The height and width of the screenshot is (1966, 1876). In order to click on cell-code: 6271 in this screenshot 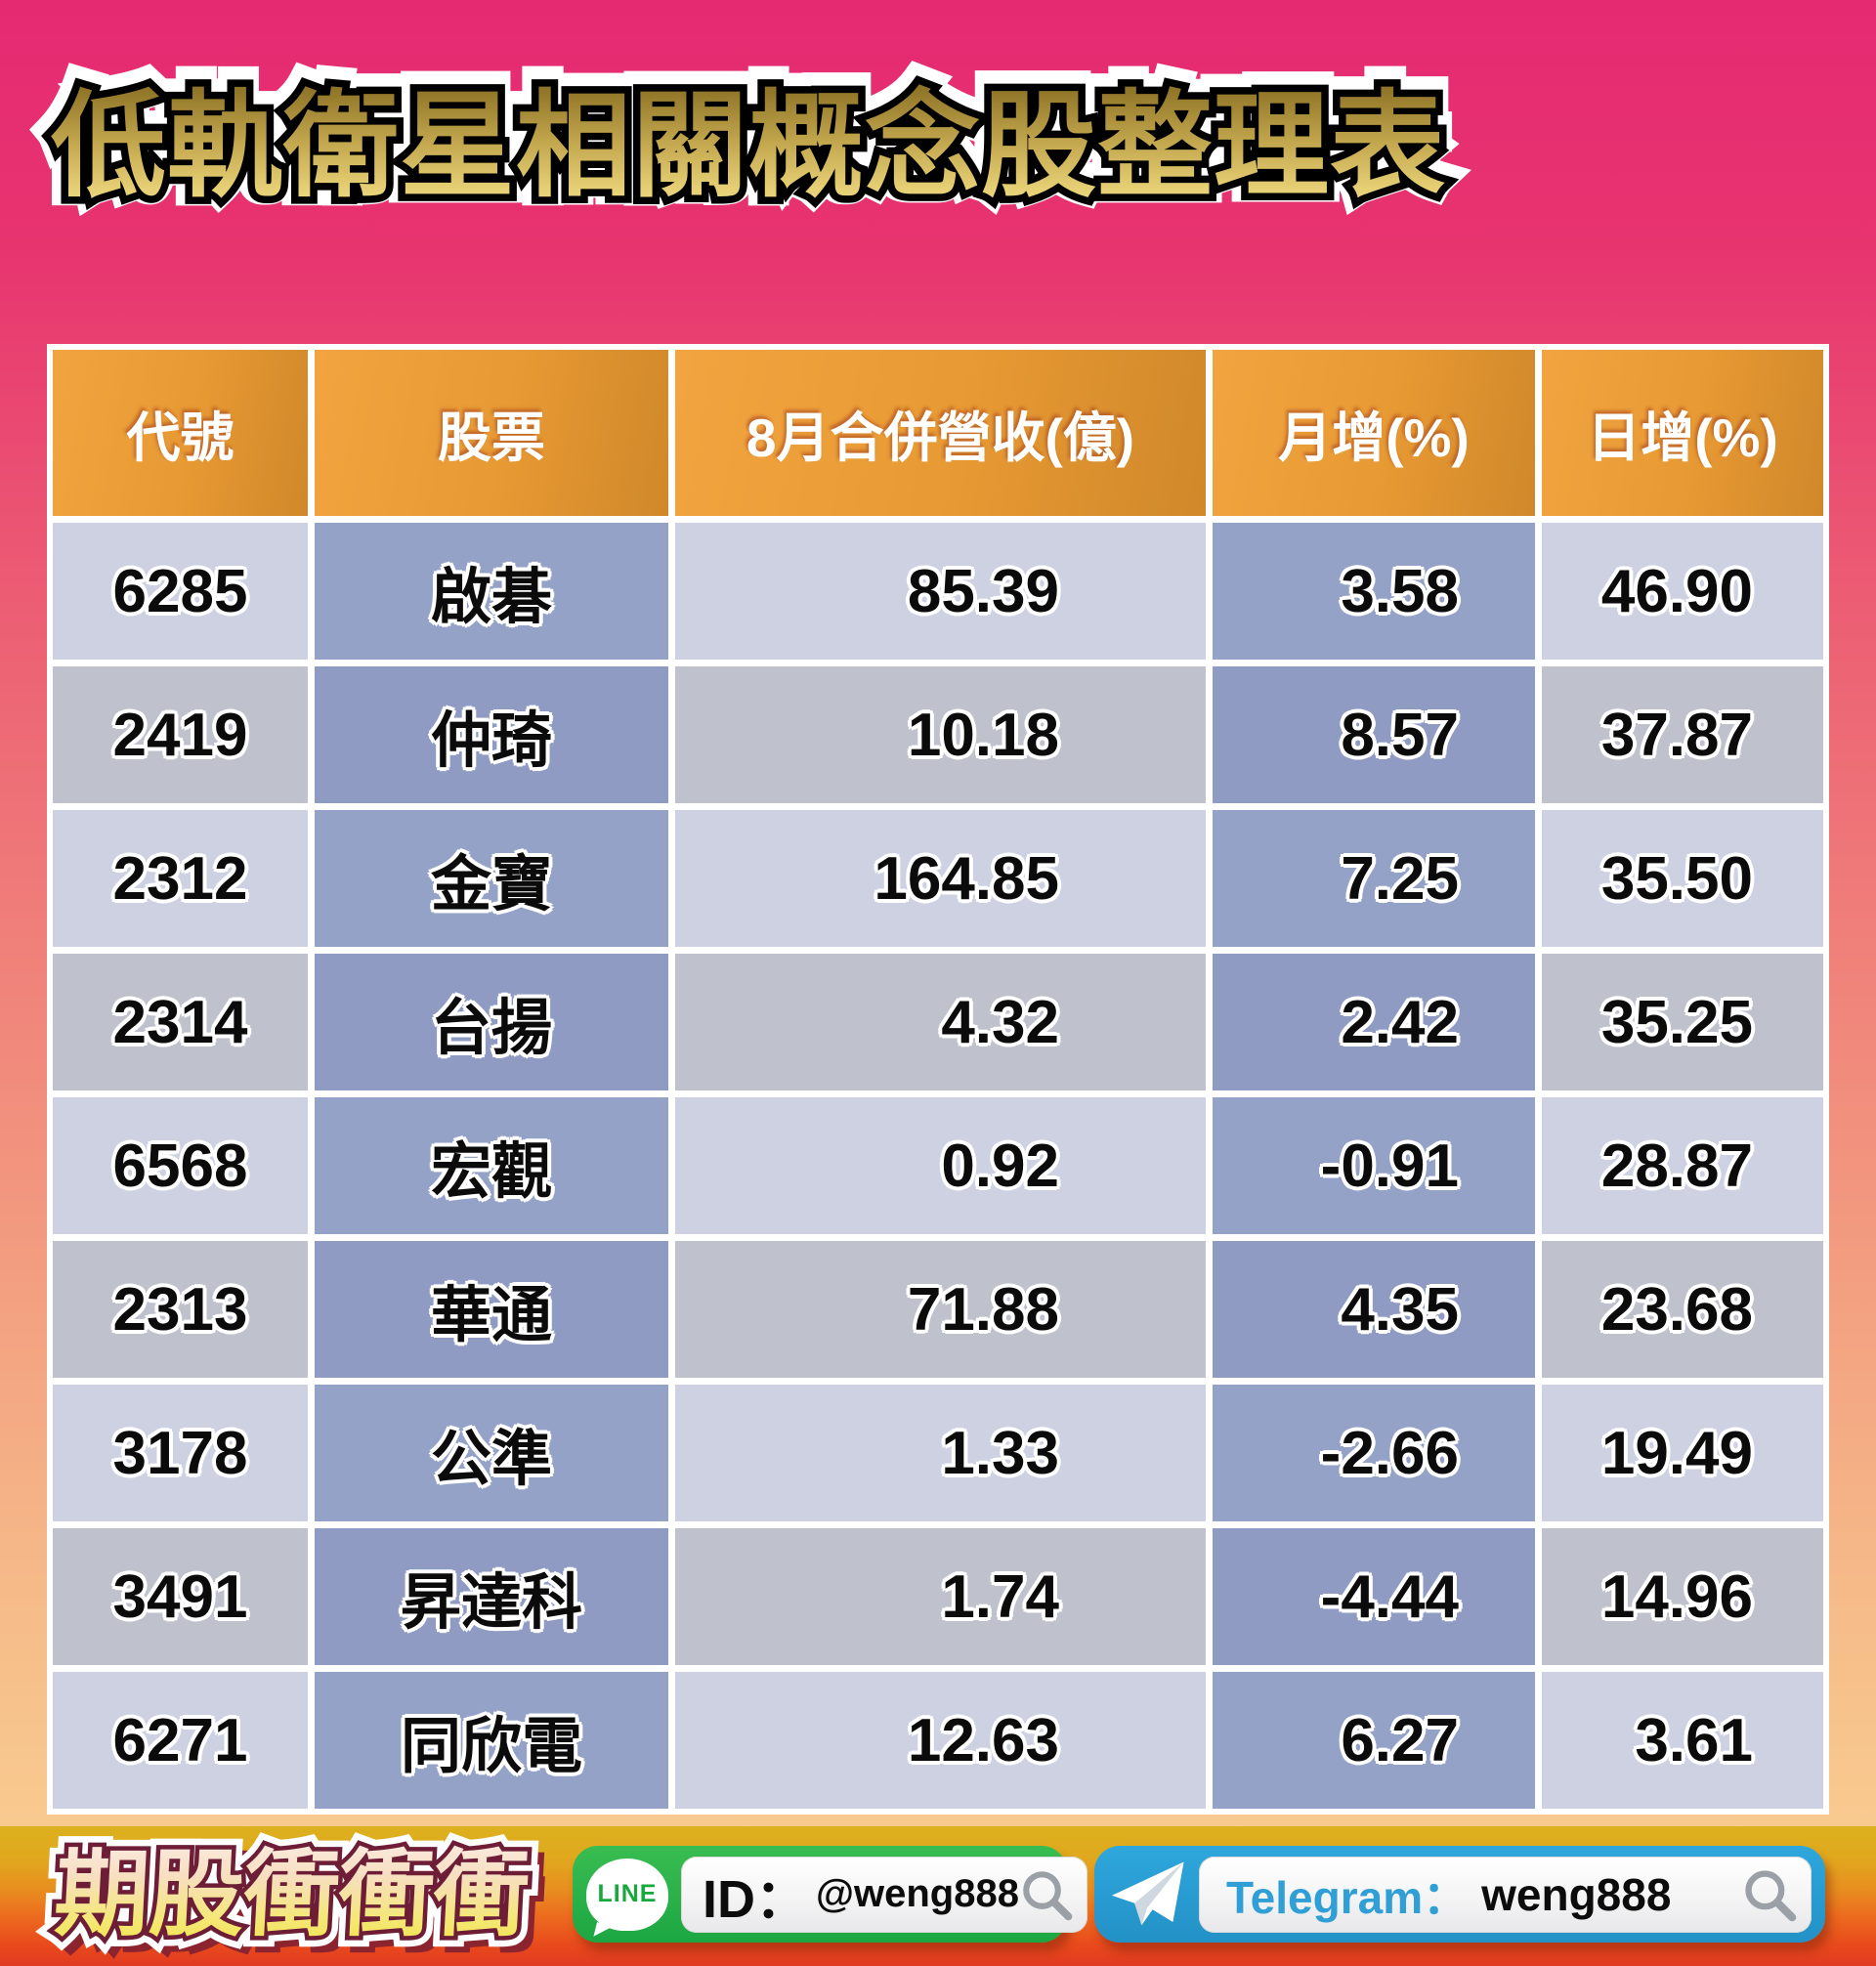, I will do `click(180, 1740)`.